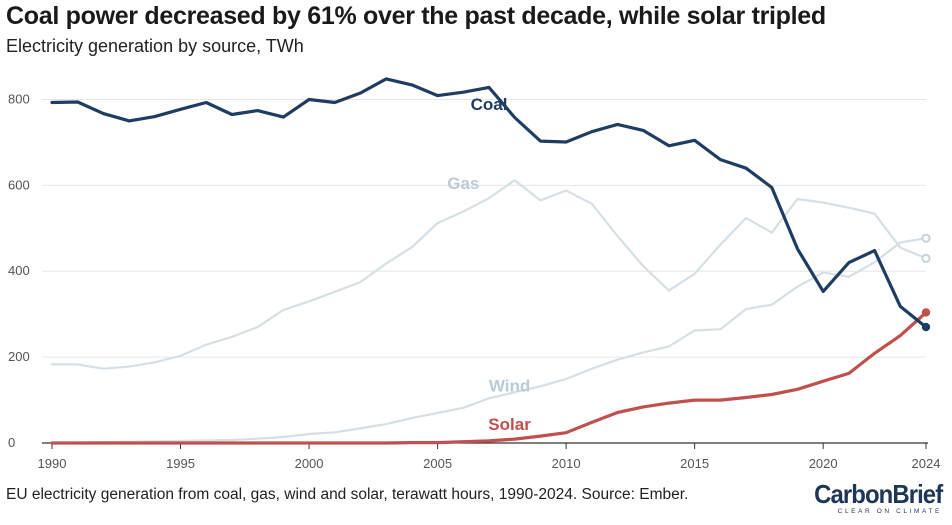 The width and height of the screenshot is (952, 525). Describe the element at coordinates (926, 238) in the screenshot. I see `wind-end-point` at that location.